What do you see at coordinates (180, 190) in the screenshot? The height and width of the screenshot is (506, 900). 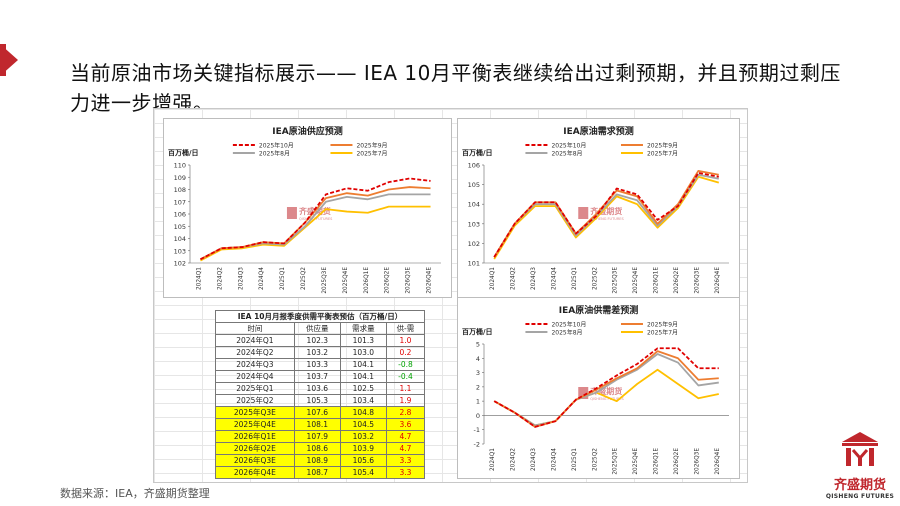 I see `y-tick-label: 108` at bounding box center [180, 190].